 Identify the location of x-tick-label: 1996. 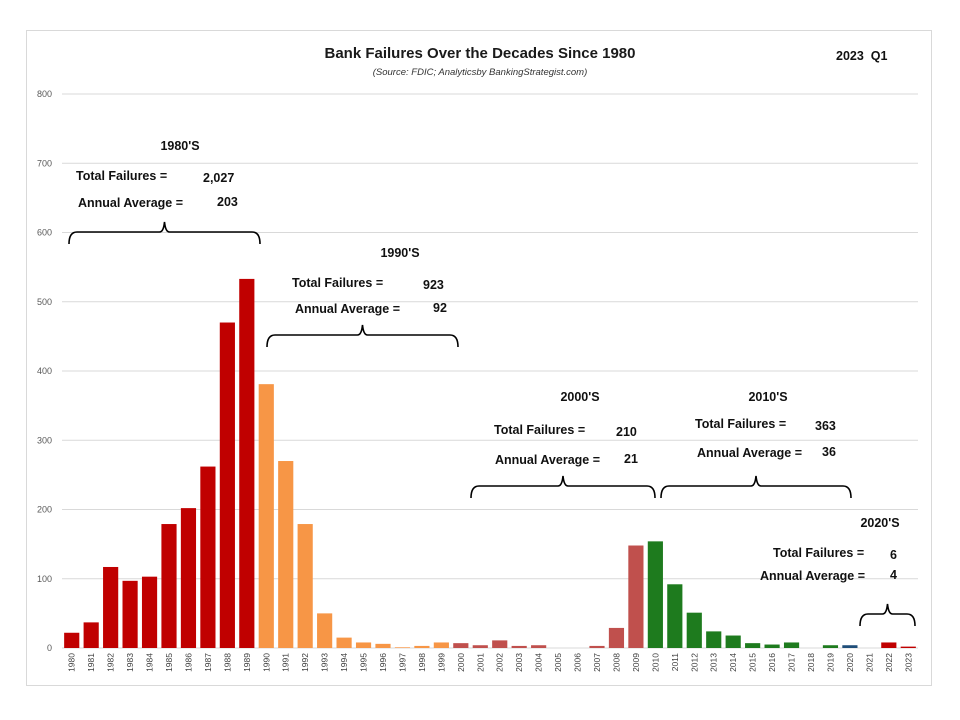
(383, 662).